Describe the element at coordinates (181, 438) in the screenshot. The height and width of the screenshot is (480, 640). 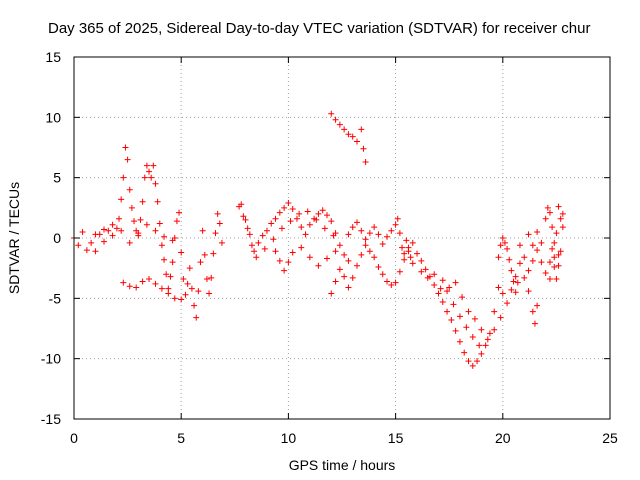
I see `x-tick-label: 5` at that location.